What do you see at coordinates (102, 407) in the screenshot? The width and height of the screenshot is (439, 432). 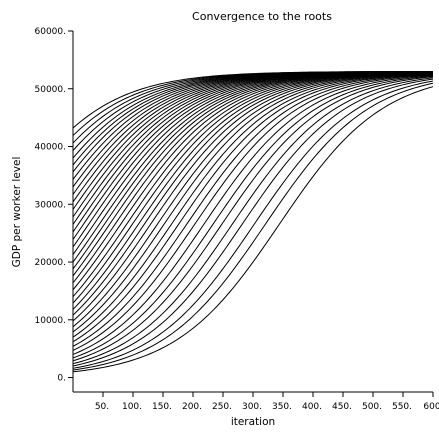 I see `x-tick-label: 50.` at bounding box center [102, 407].